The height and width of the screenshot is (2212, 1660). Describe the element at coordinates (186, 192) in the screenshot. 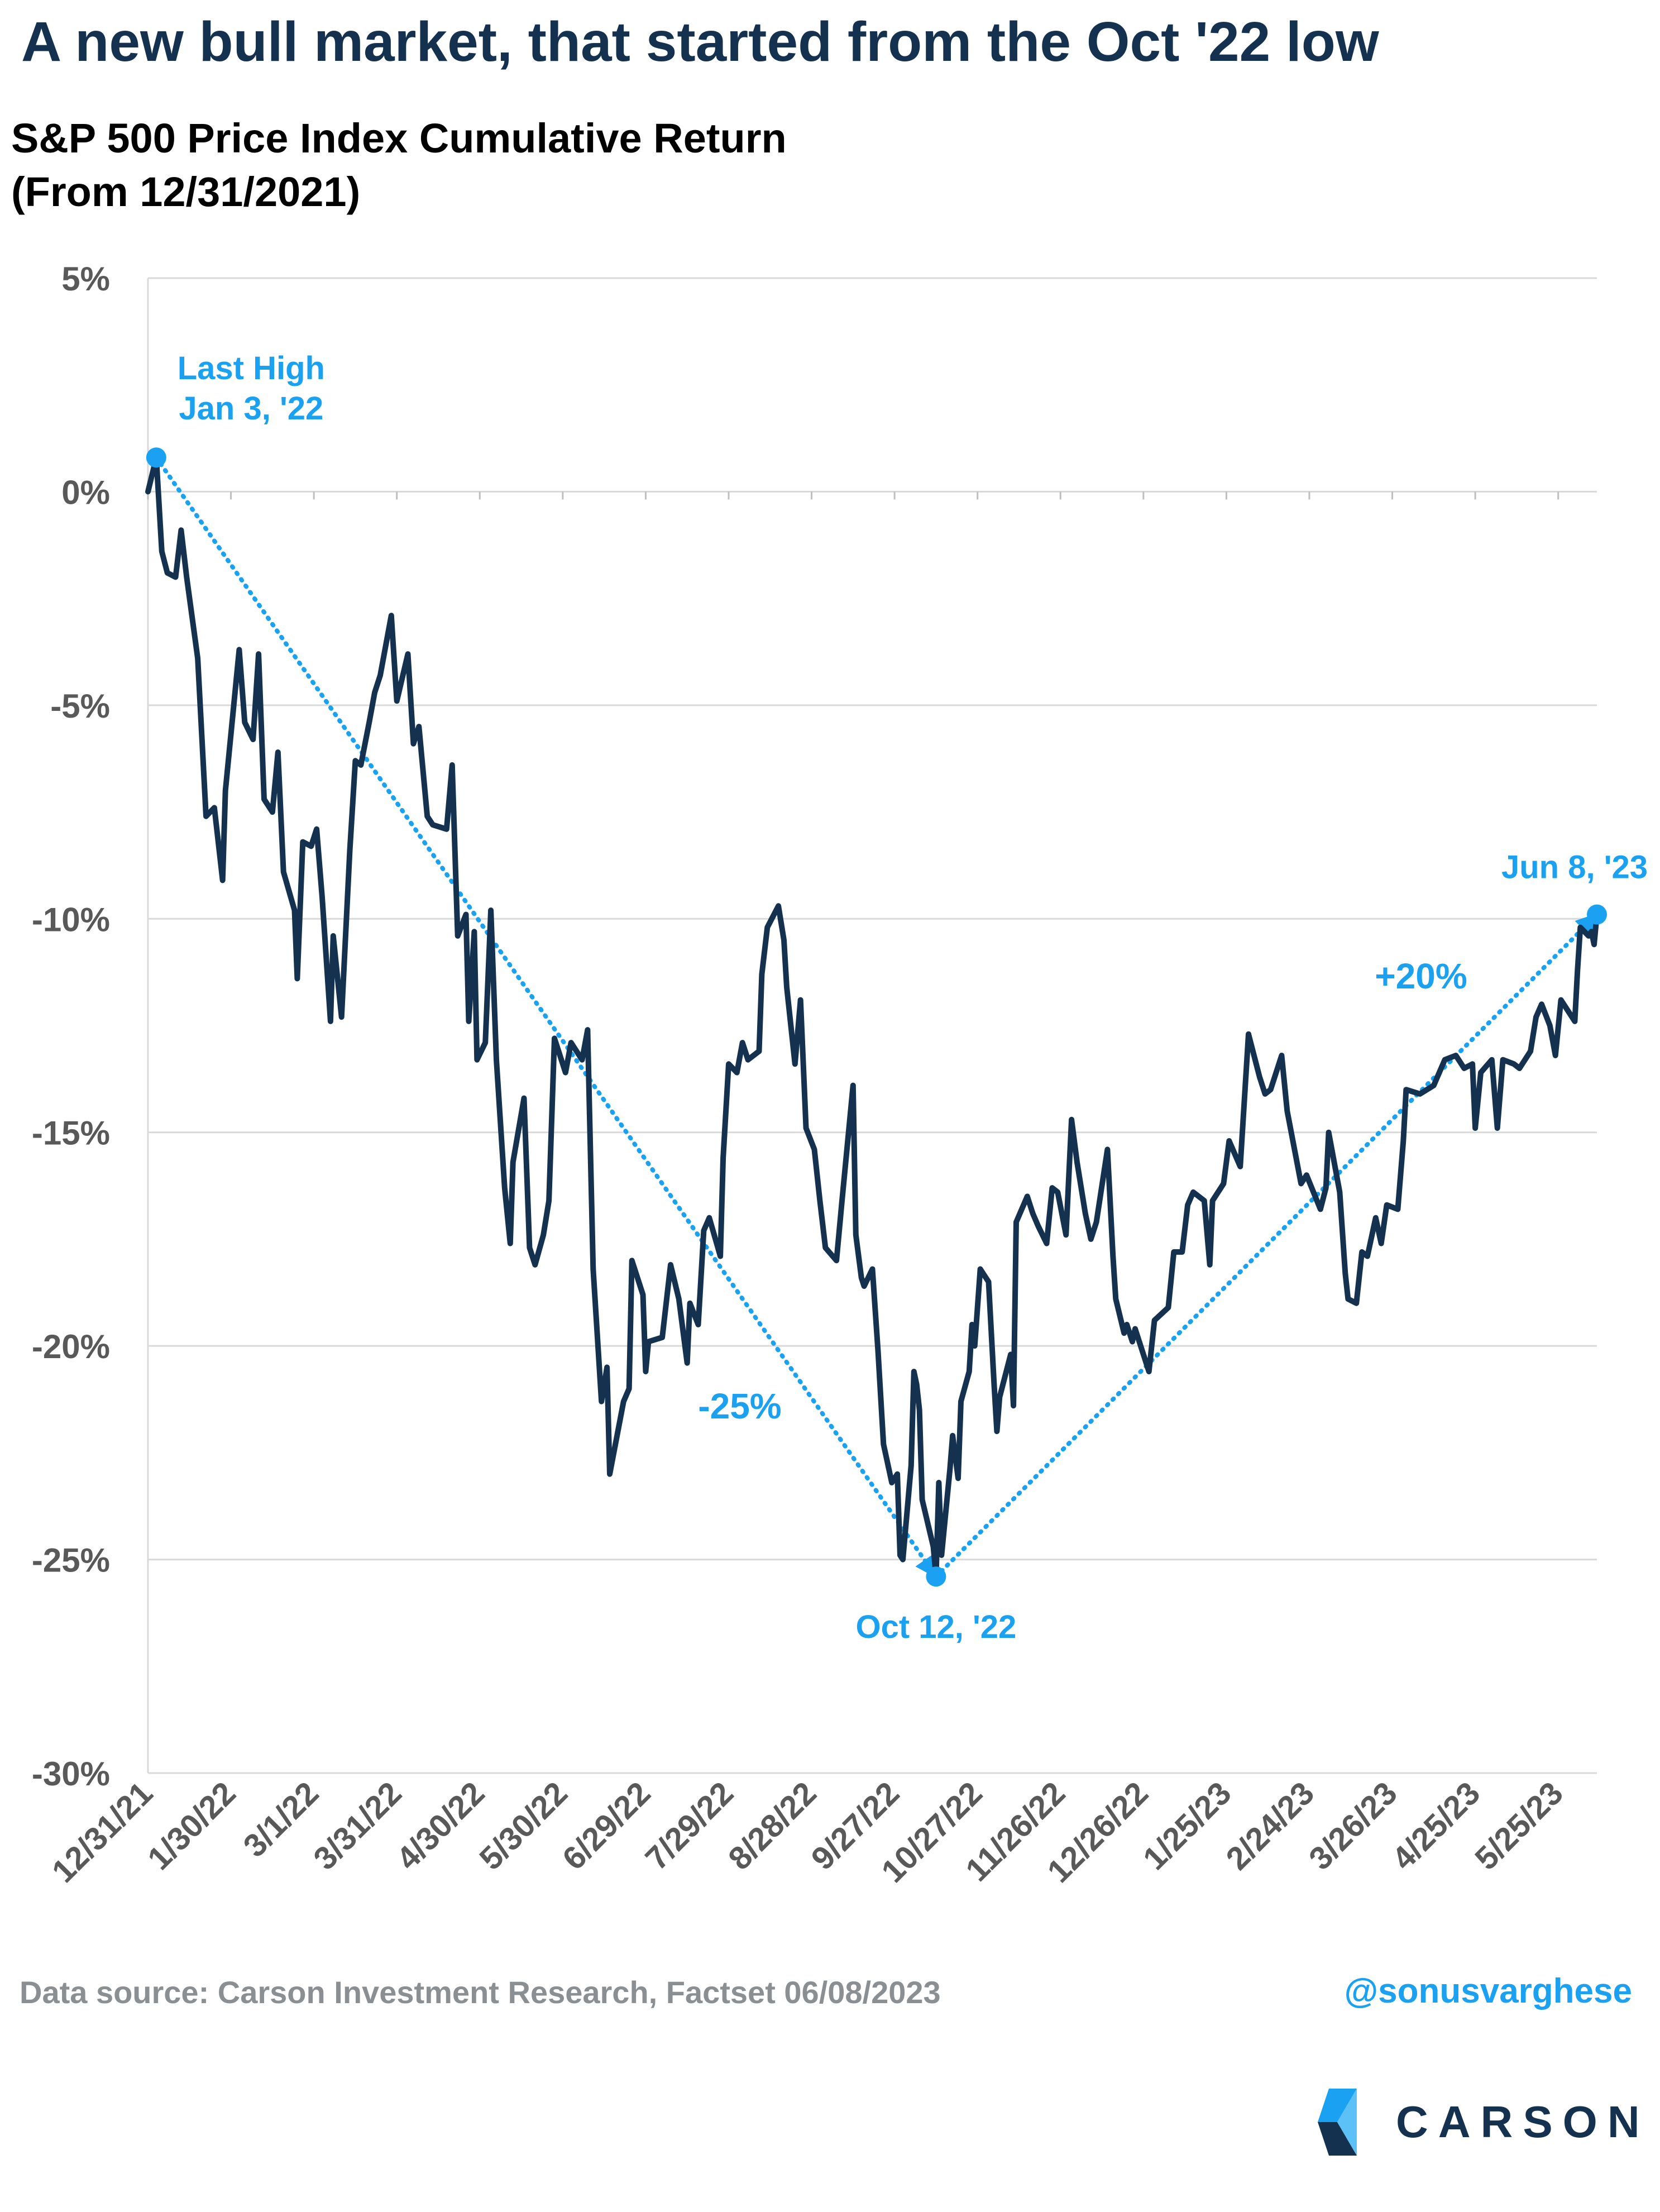

I see `subtitle-line-2: (From 12/31/2021)` at that location.